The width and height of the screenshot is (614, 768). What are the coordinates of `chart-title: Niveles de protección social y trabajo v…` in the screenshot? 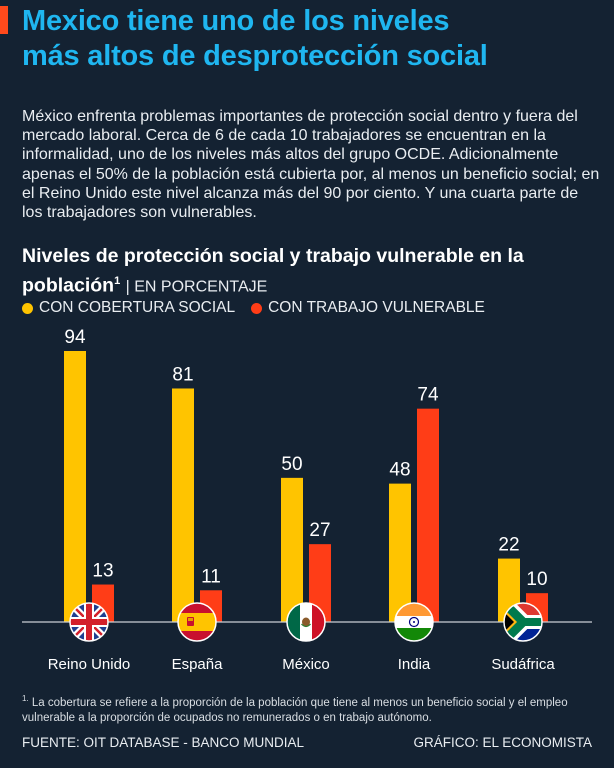 It's located at (314, 272).